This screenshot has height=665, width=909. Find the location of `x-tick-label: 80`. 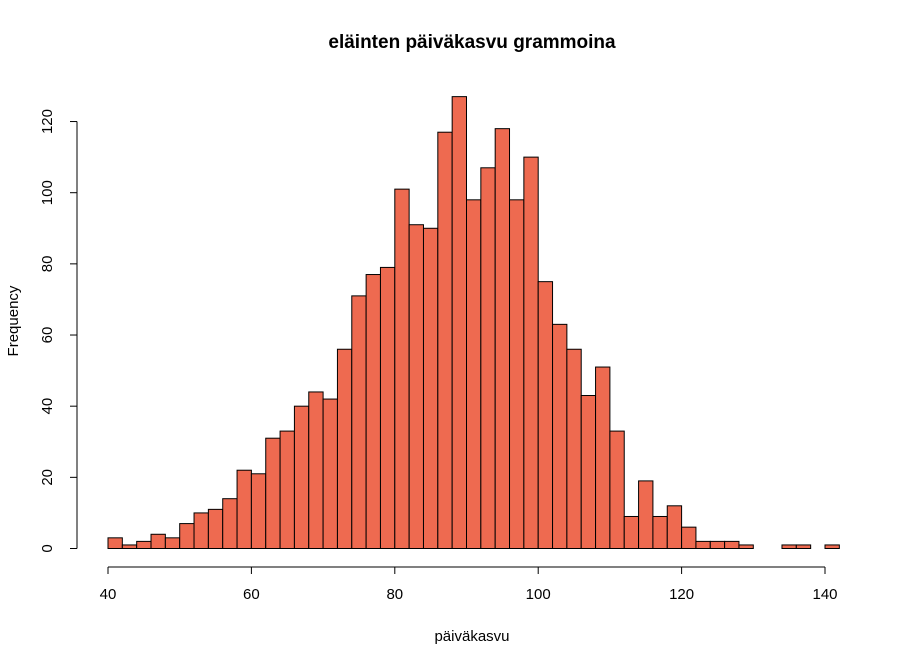

x-tick-label: 80 is located at coordinates (394, 594).